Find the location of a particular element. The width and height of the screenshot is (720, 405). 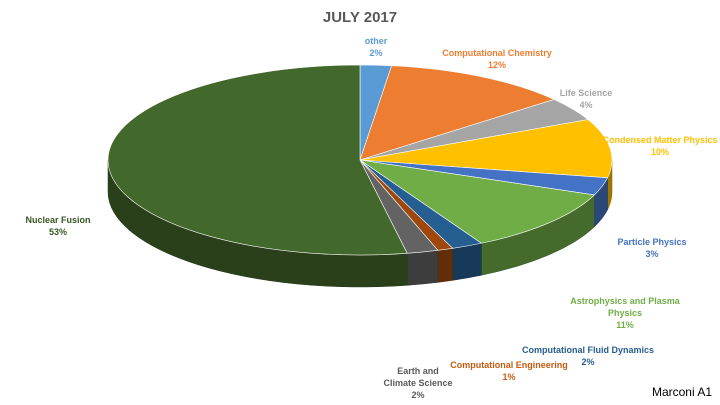

slice-label-computational-fluid-dynamics: Computational Fluid Dynamics 2% is located at coordinates (588, 356).